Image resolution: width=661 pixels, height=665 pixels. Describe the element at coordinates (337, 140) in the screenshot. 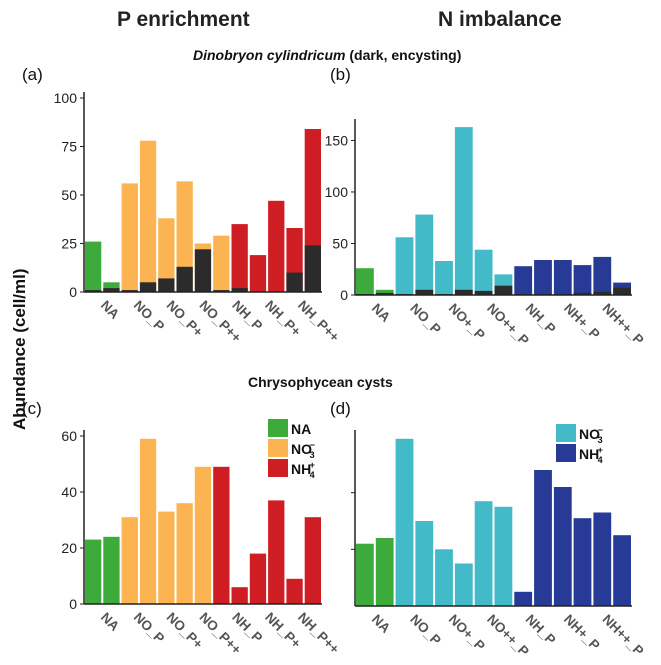

I see `y-tick-label: 150` at that location.